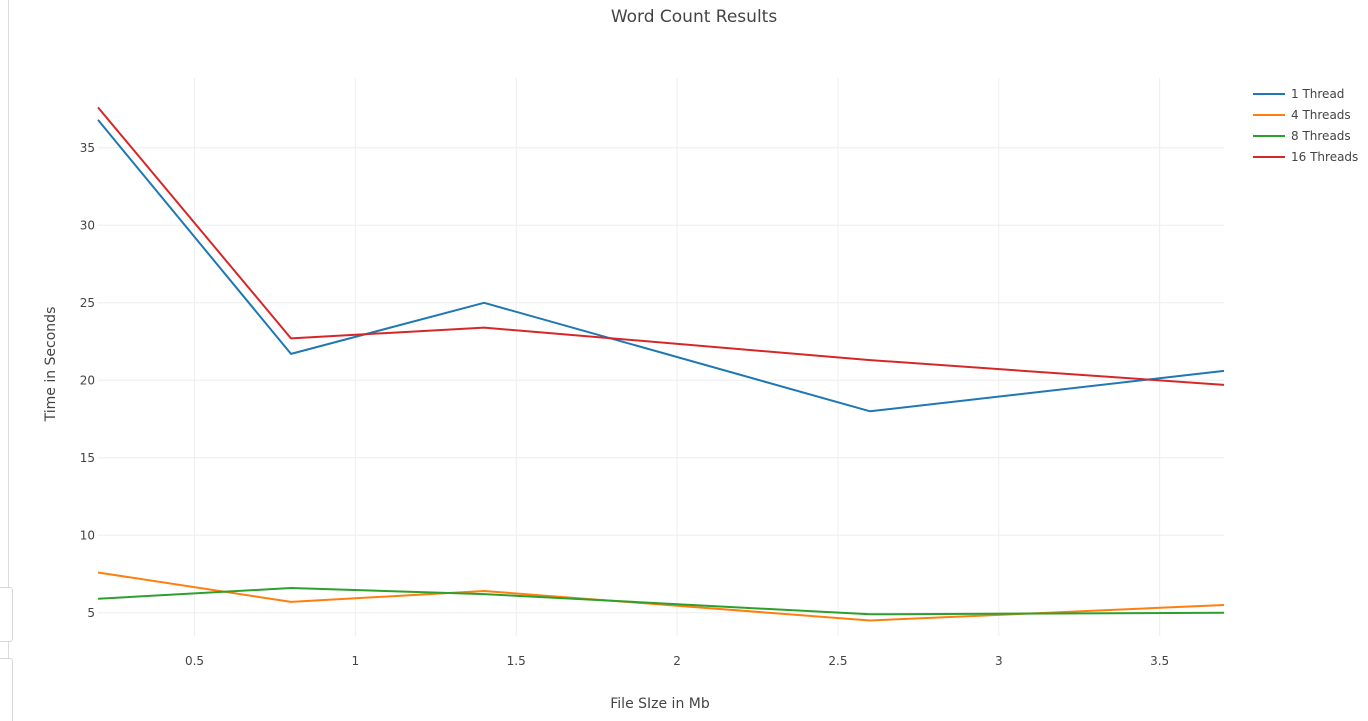  What do you see at coordinates (660, 704) in the screenshot?
I see `x-axis-title: File SIze in Mb` at bounding box center [660, 704].